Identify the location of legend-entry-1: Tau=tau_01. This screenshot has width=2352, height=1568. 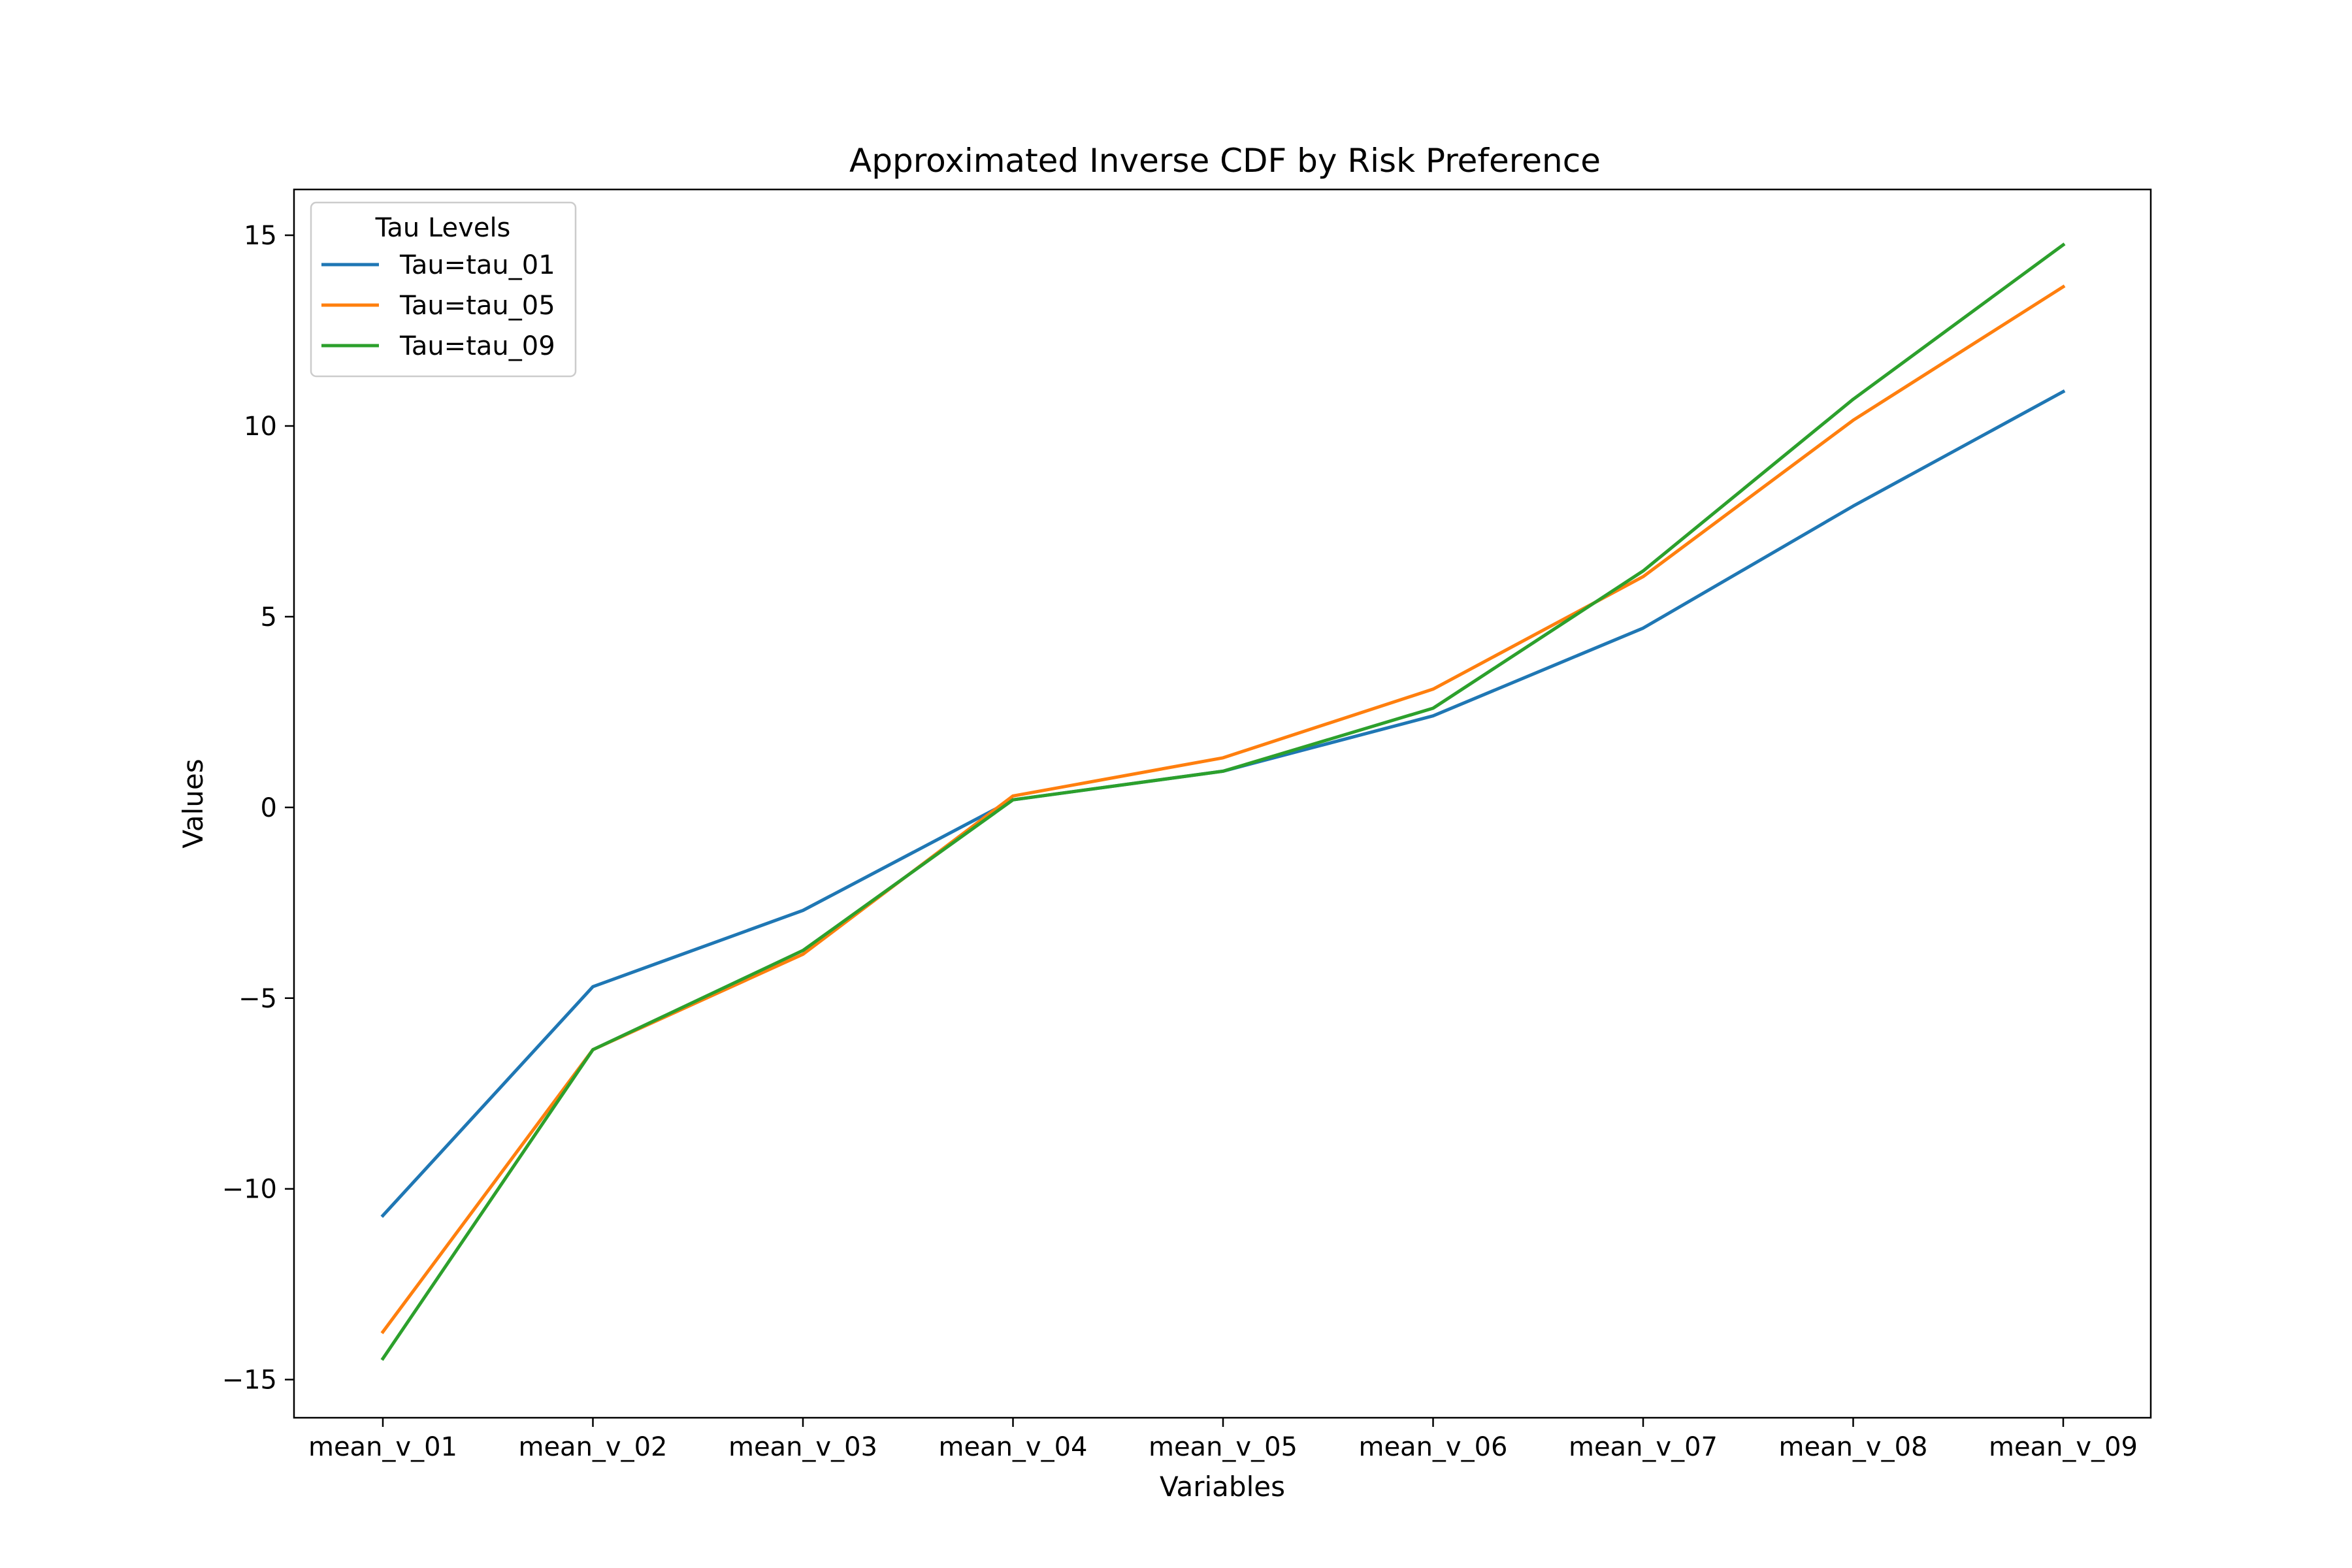
(438, 265).